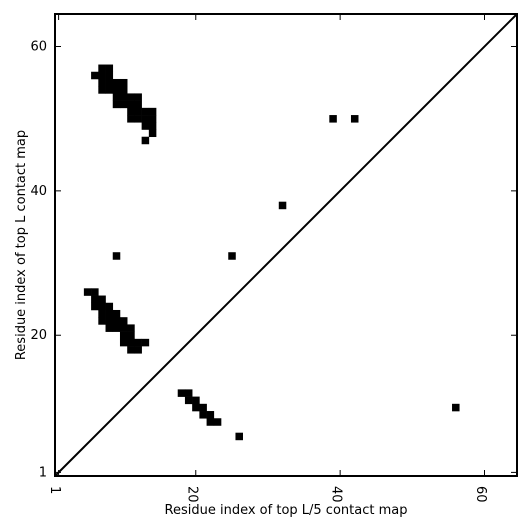 This screenshot has height=531, width=531. Describe the element at coordinates (191, 494) in the screenshot. I see `x-tick-label: 20` at that location.